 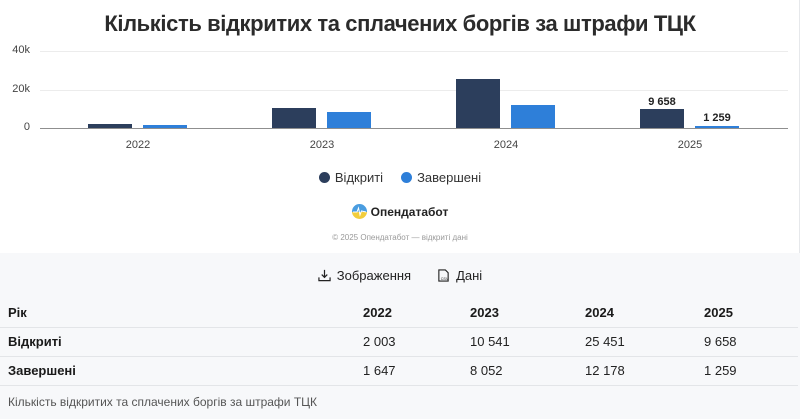 What do you see at coordinates (21, 50) in the screenshot?
I see `y-tick-40k: 40k` at bounding box center [21, 50].